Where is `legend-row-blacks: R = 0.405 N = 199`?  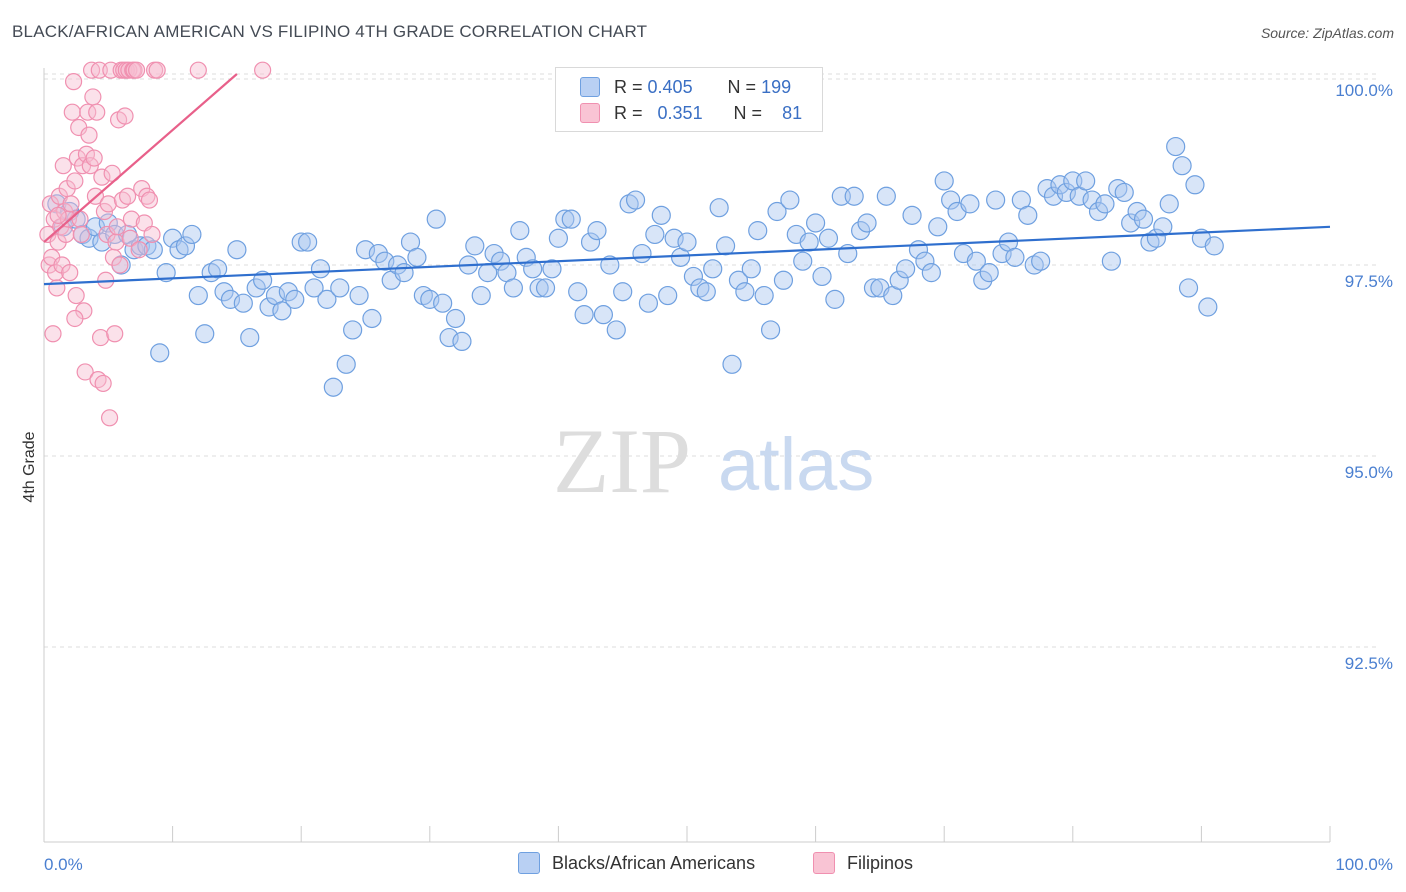
legend-row-blacks: R = 0.405 N = 199 is located at coordinates (685, 87).